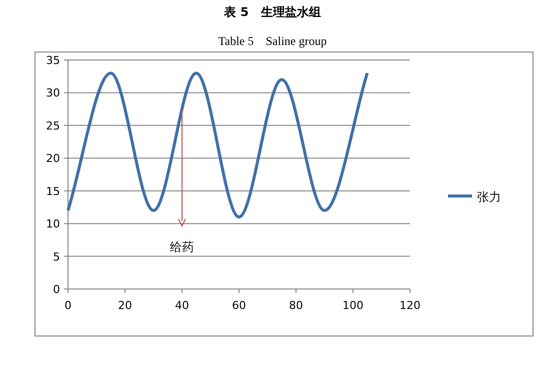  Describe the element at coordinates (182, 305) in the screenshot. I see `x-tick-label: 40` at that location.